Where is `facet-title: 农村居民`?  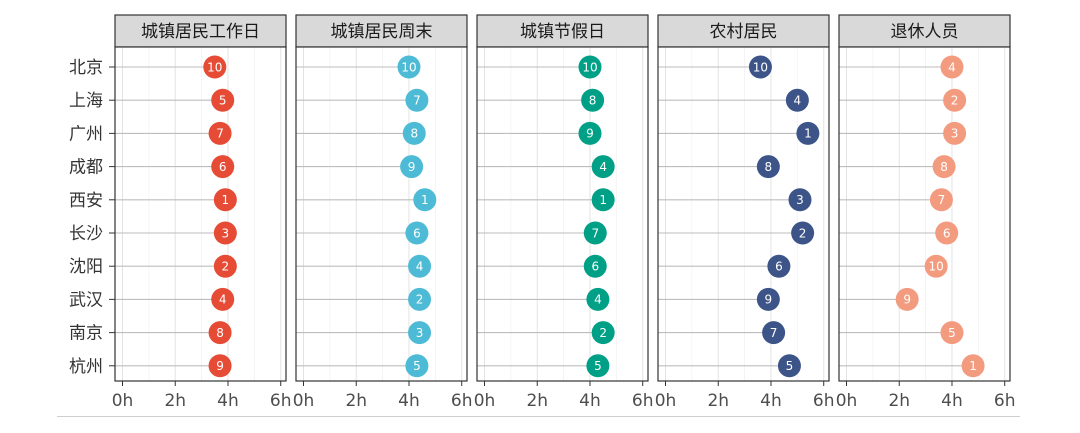
facet-title: 农村居民 is located at coordinates (744, 32).